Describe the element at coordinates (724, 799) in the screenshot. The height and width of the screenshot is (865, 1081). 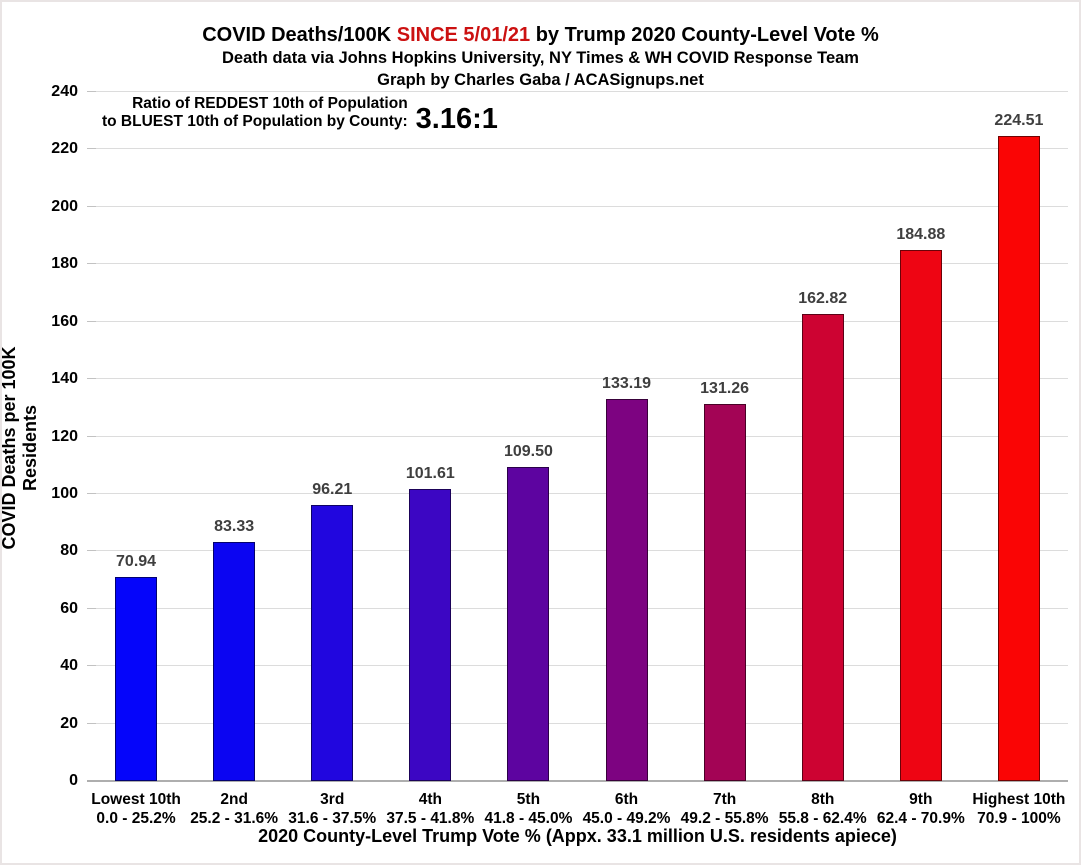
I see `x-category-label: 7th` at that location.